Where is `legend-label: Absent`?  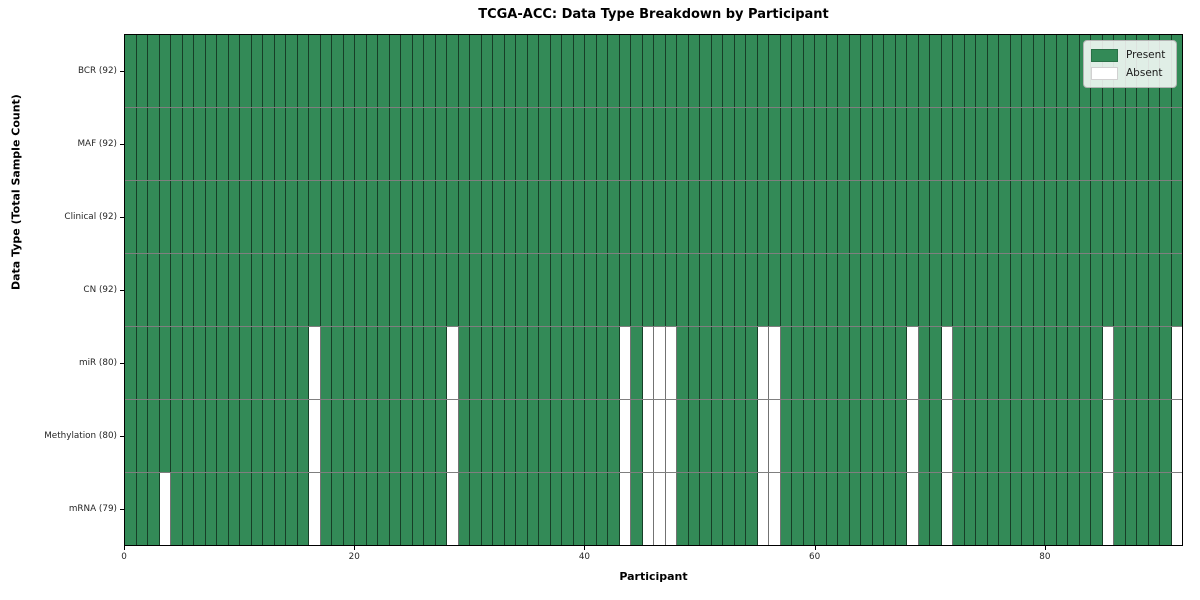 legend-label: Absent is located at coordinates (1144, 73).